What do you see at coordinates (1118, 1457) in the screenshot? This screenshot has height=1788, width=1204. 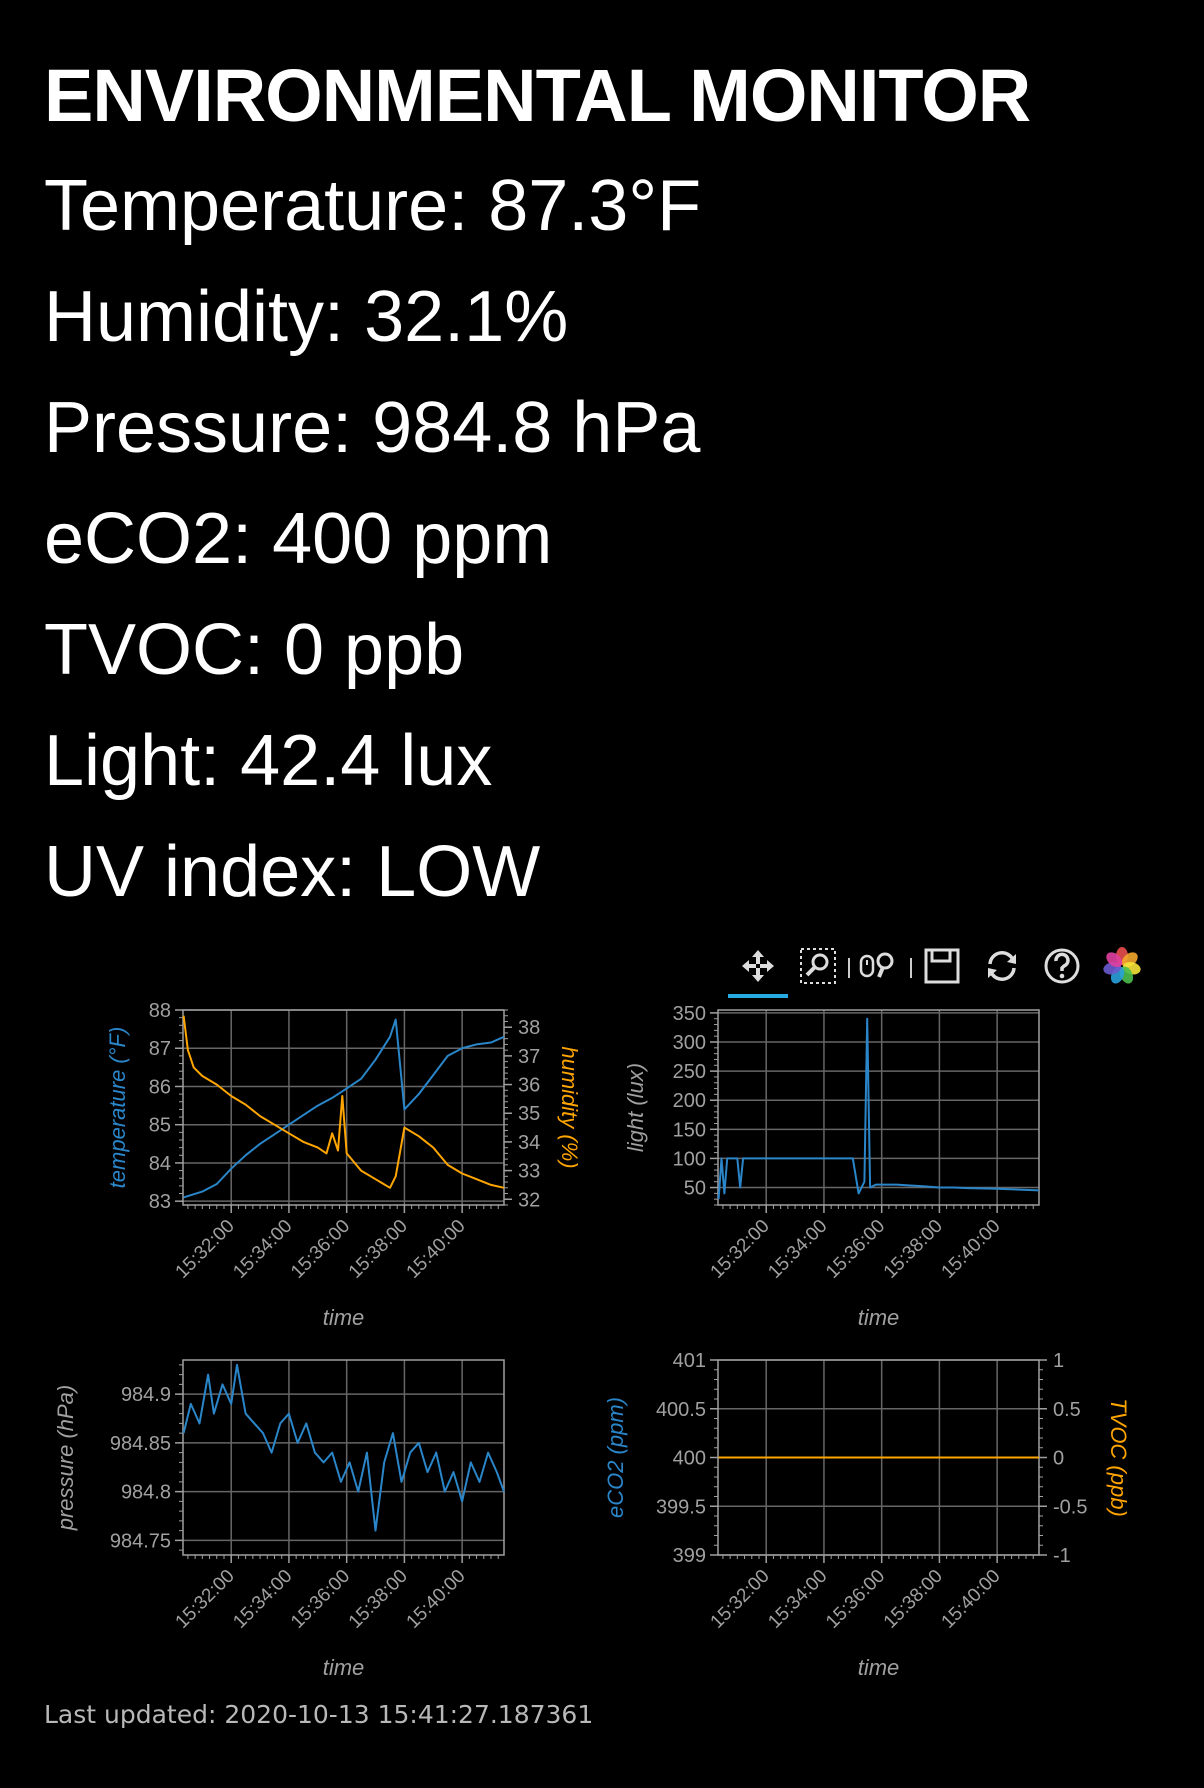 I see `y2-axis-label: TVOC (ppb)` at bounding box center [1118, 1457].